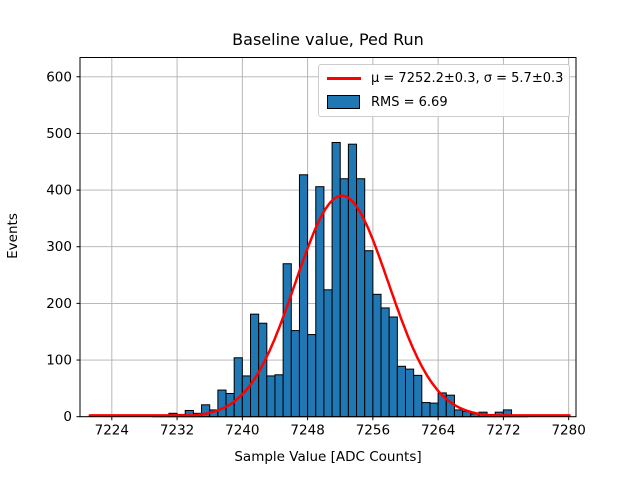  I want to click on legend-rms-label: RMS = 6.69, so click(409, 102).